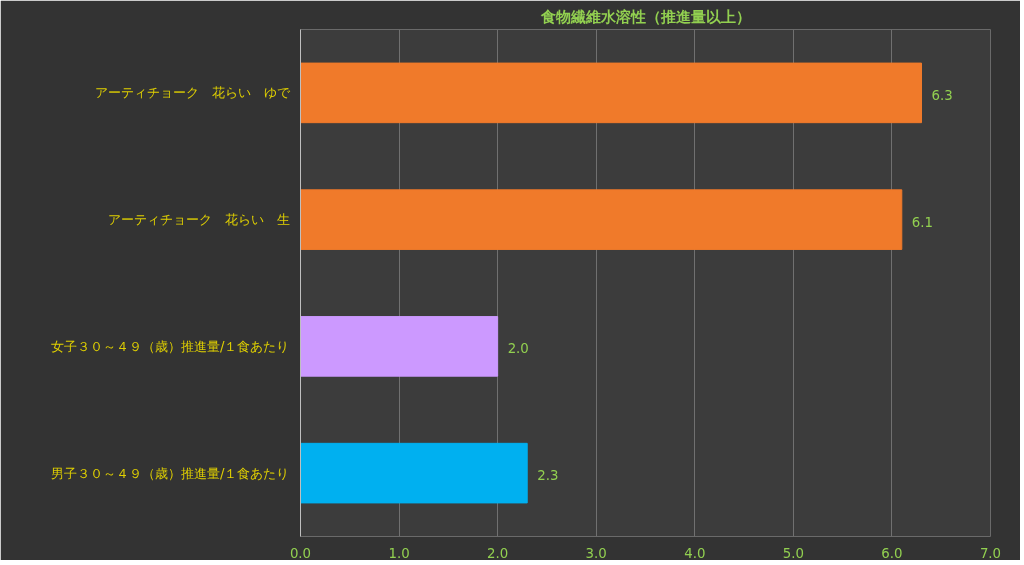 The width and height of the screenshot is (1024, 565). I want to click on x-tick-label: 3.0, so click(596, 553).